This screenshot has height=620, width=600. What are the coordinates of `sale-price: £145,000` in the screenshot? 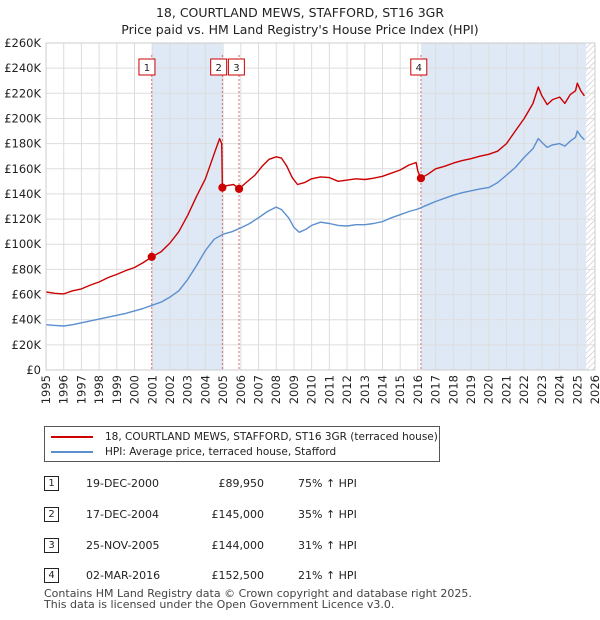 It's located at (238, 514).